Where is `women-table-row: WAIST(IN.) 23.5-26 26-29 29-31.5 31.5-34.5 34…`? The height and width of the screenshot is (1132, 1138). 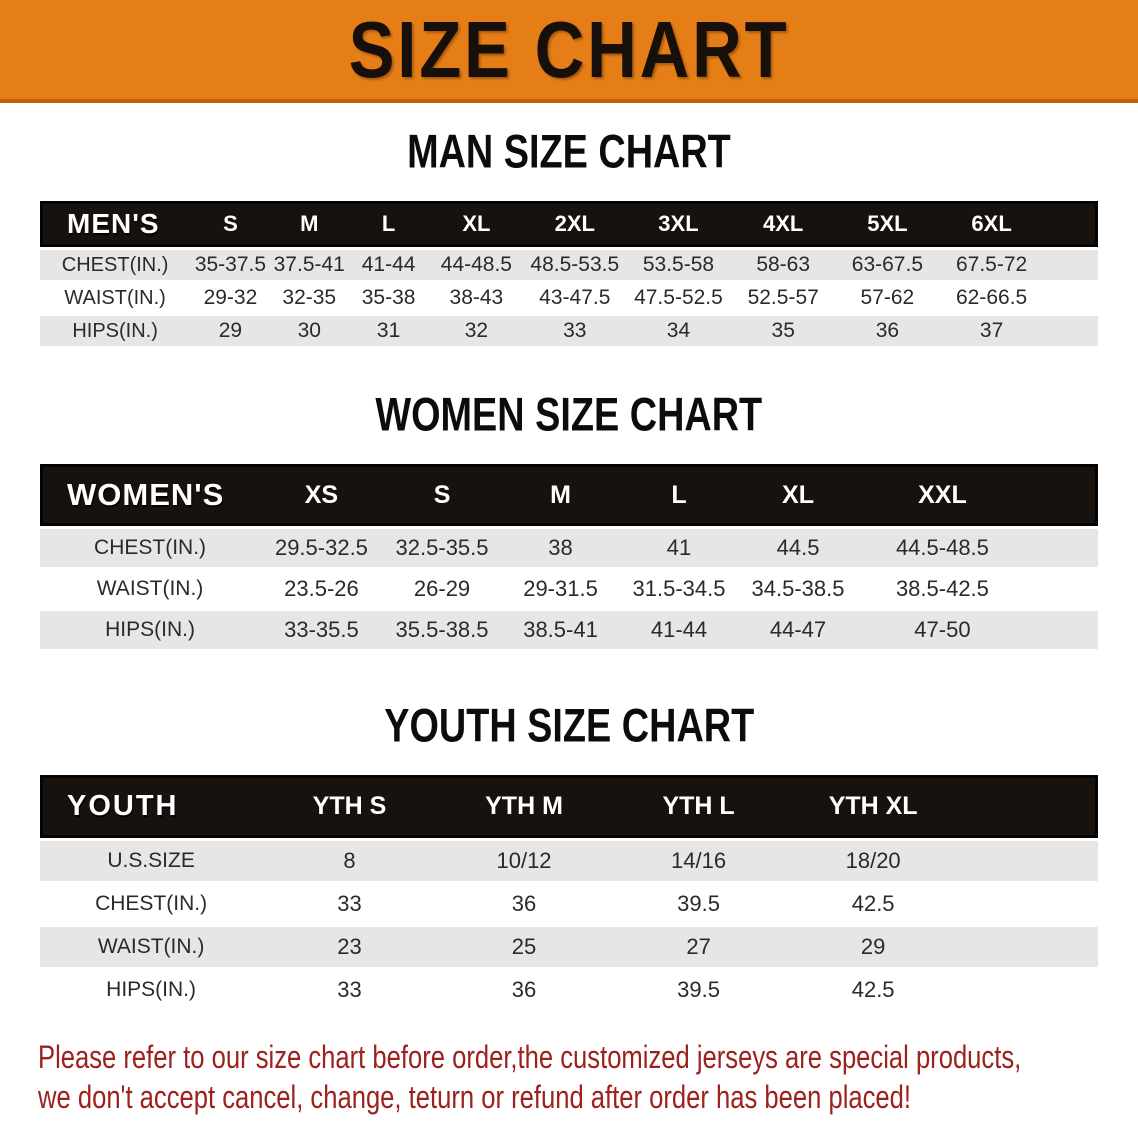
women-table-row: WAIST(IN.) 23.5-26 26-29 29-31.5 31.5-34.5 34… is located at coordinates (569, 589).